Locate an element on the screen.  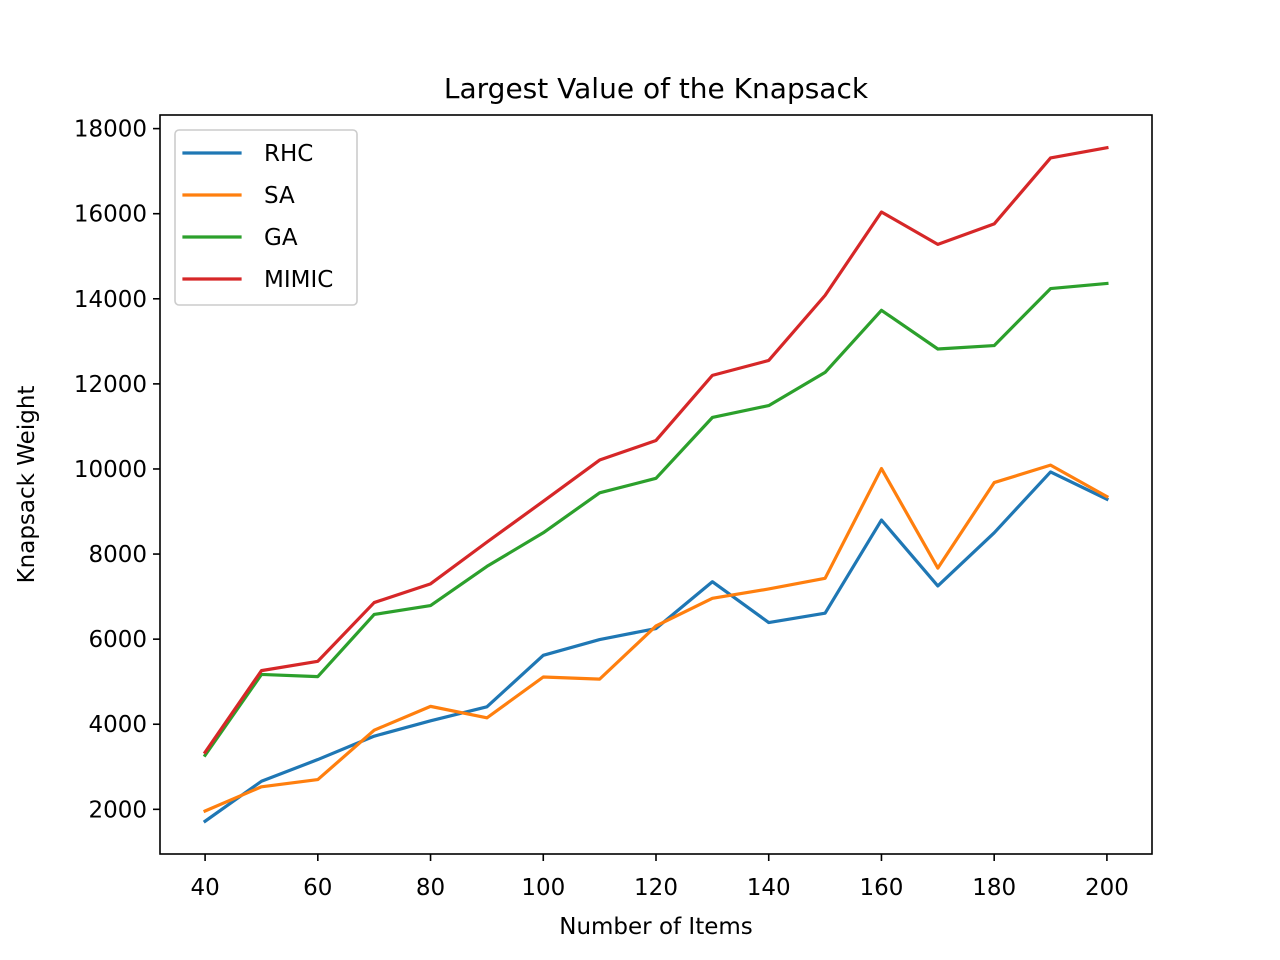
y-tick-label: 14000 is located at coordinates (110, 300).